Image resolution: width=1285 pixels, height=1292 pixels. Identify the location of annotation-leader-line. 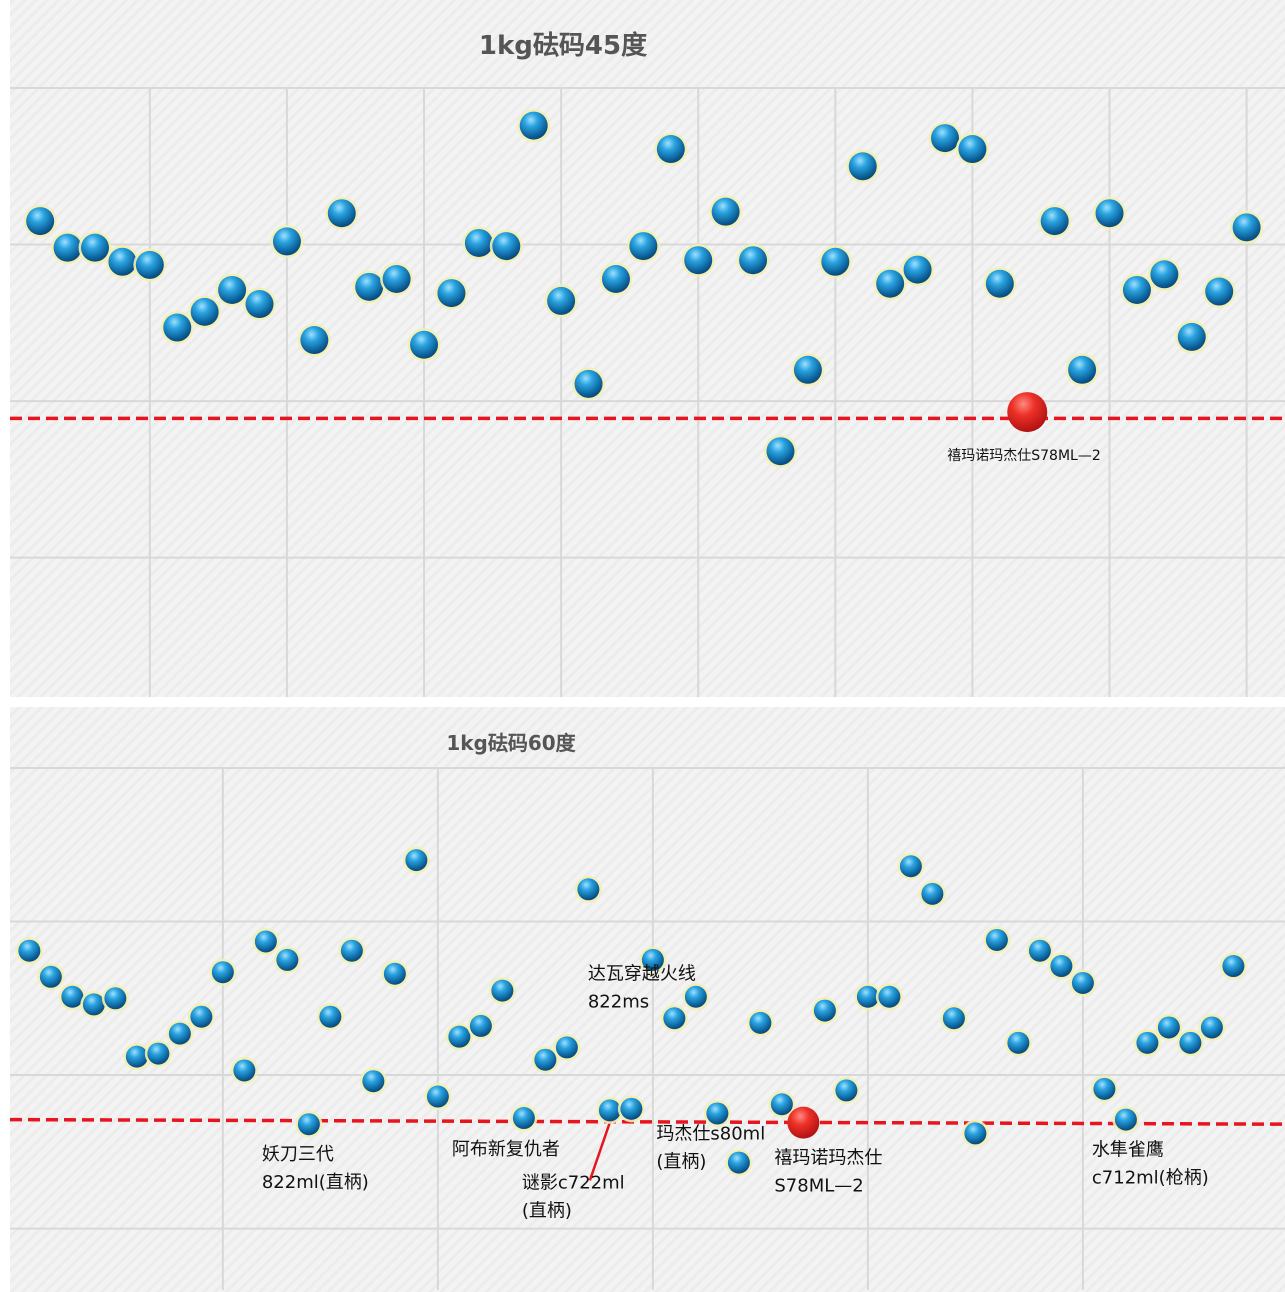
(600, 1151).